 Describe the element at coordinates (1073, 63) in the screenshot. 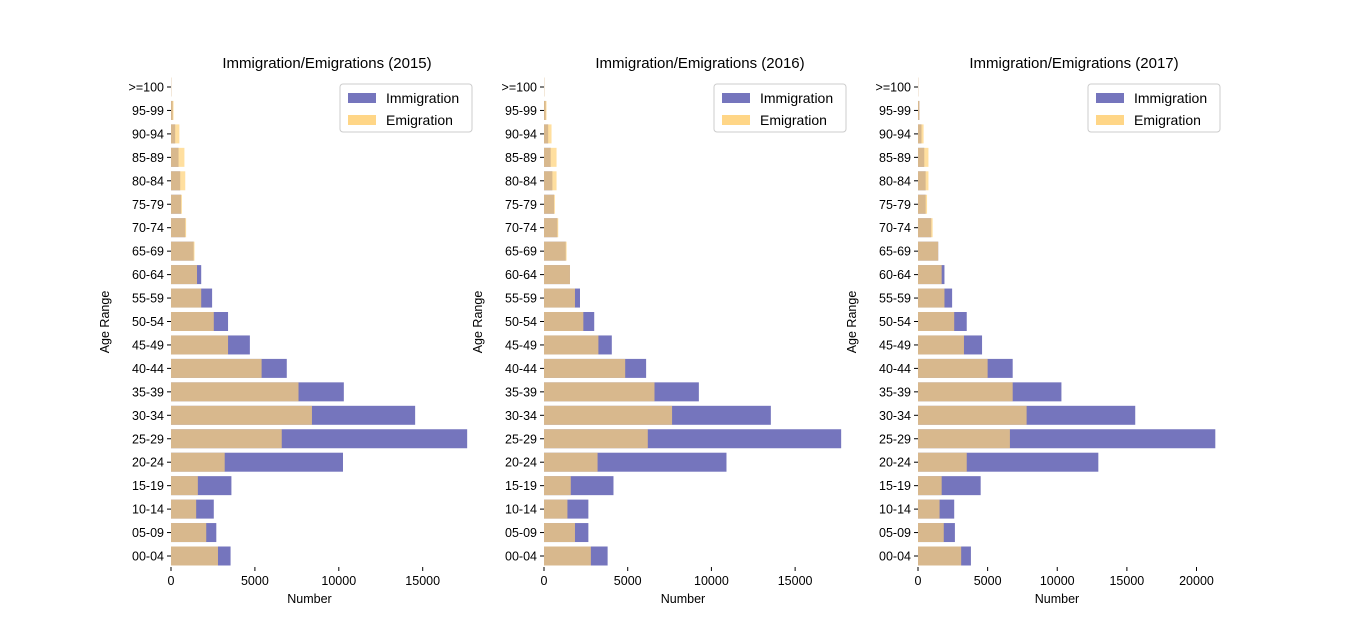

I see `chart-title: Immigration/Emigrations (2017)` at that location.